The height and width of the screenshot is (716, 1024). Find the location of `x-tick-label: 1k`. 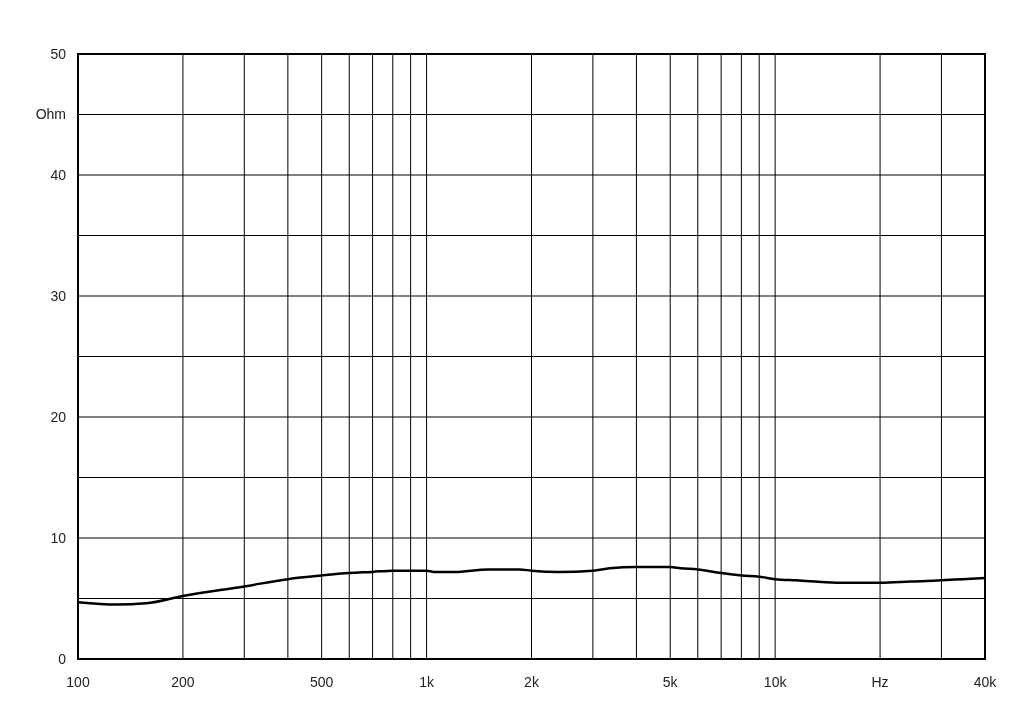

x-tick-label: 1k is located at coordinates (427, 681).